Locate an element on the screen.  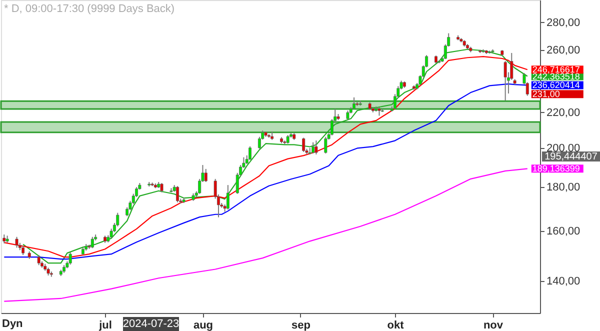
chart-title: * D, 09:00-17:30 (9999 Days Back) is located at coordinates (89, 9).